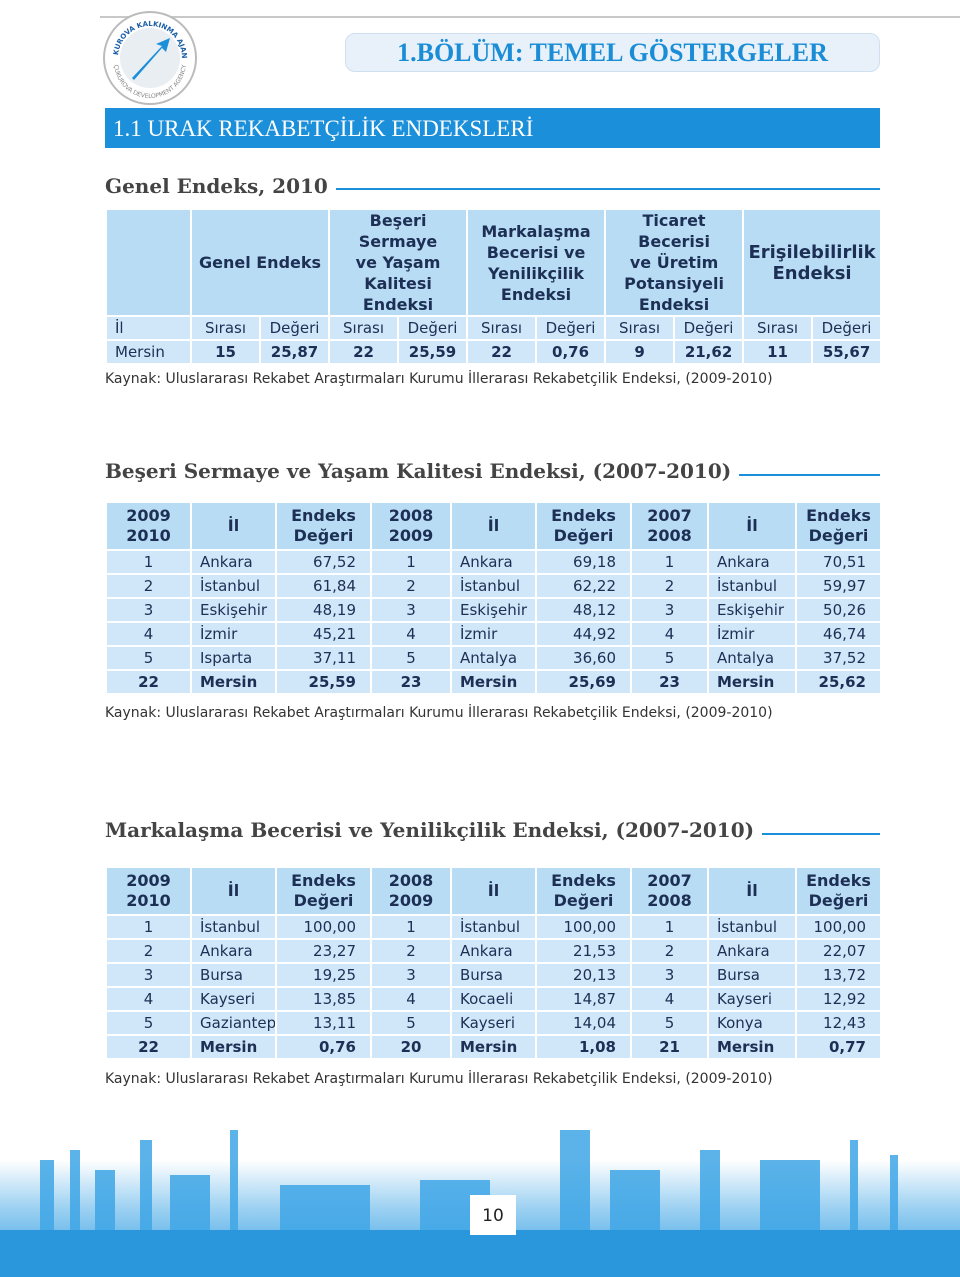 This screenshot has width=960, height=1277. Describe the element at coordinates (583, 634) in the screenshot. I see `cell: 44,92` at that location.